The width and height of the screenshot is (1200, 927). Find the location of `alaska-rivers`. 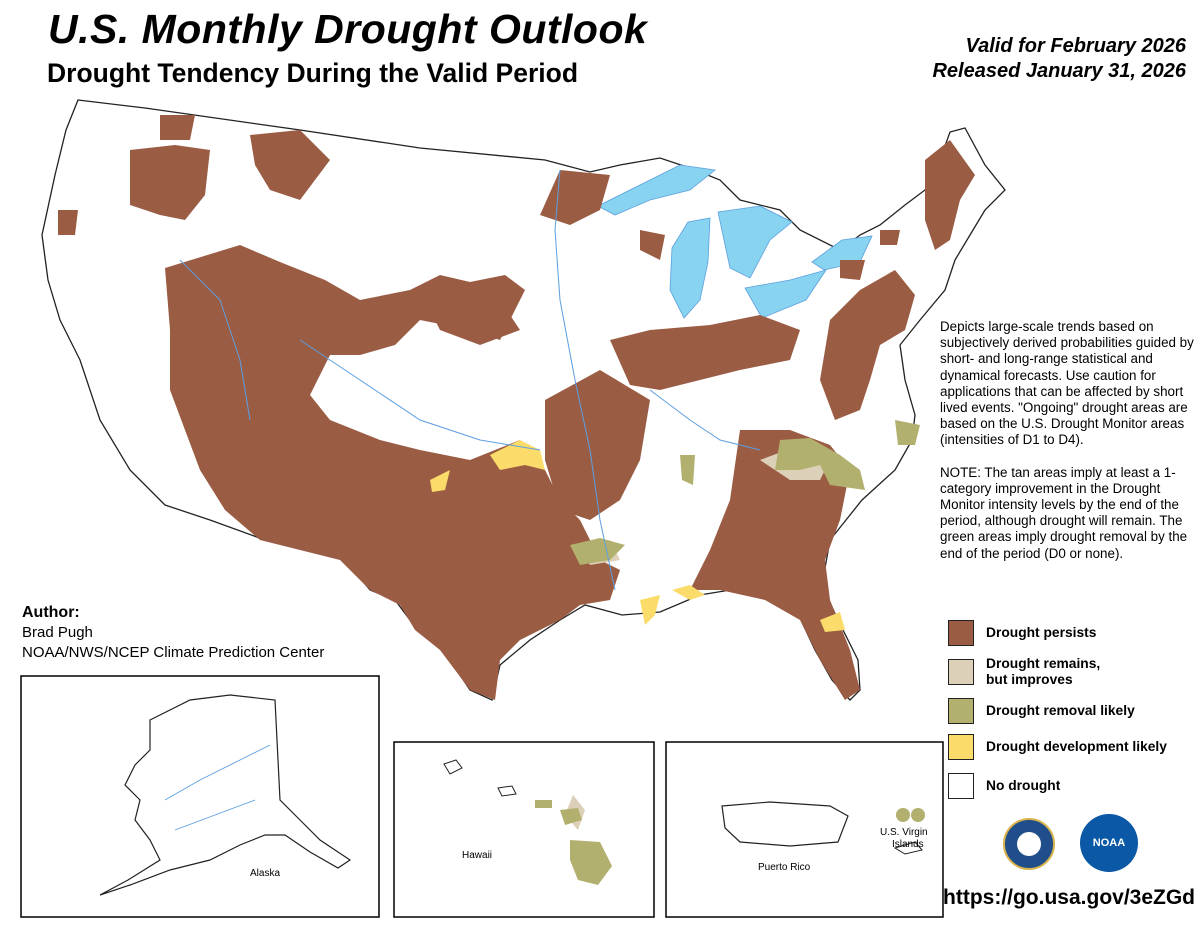

alaska-rivers is located at coordinates (217, 787).